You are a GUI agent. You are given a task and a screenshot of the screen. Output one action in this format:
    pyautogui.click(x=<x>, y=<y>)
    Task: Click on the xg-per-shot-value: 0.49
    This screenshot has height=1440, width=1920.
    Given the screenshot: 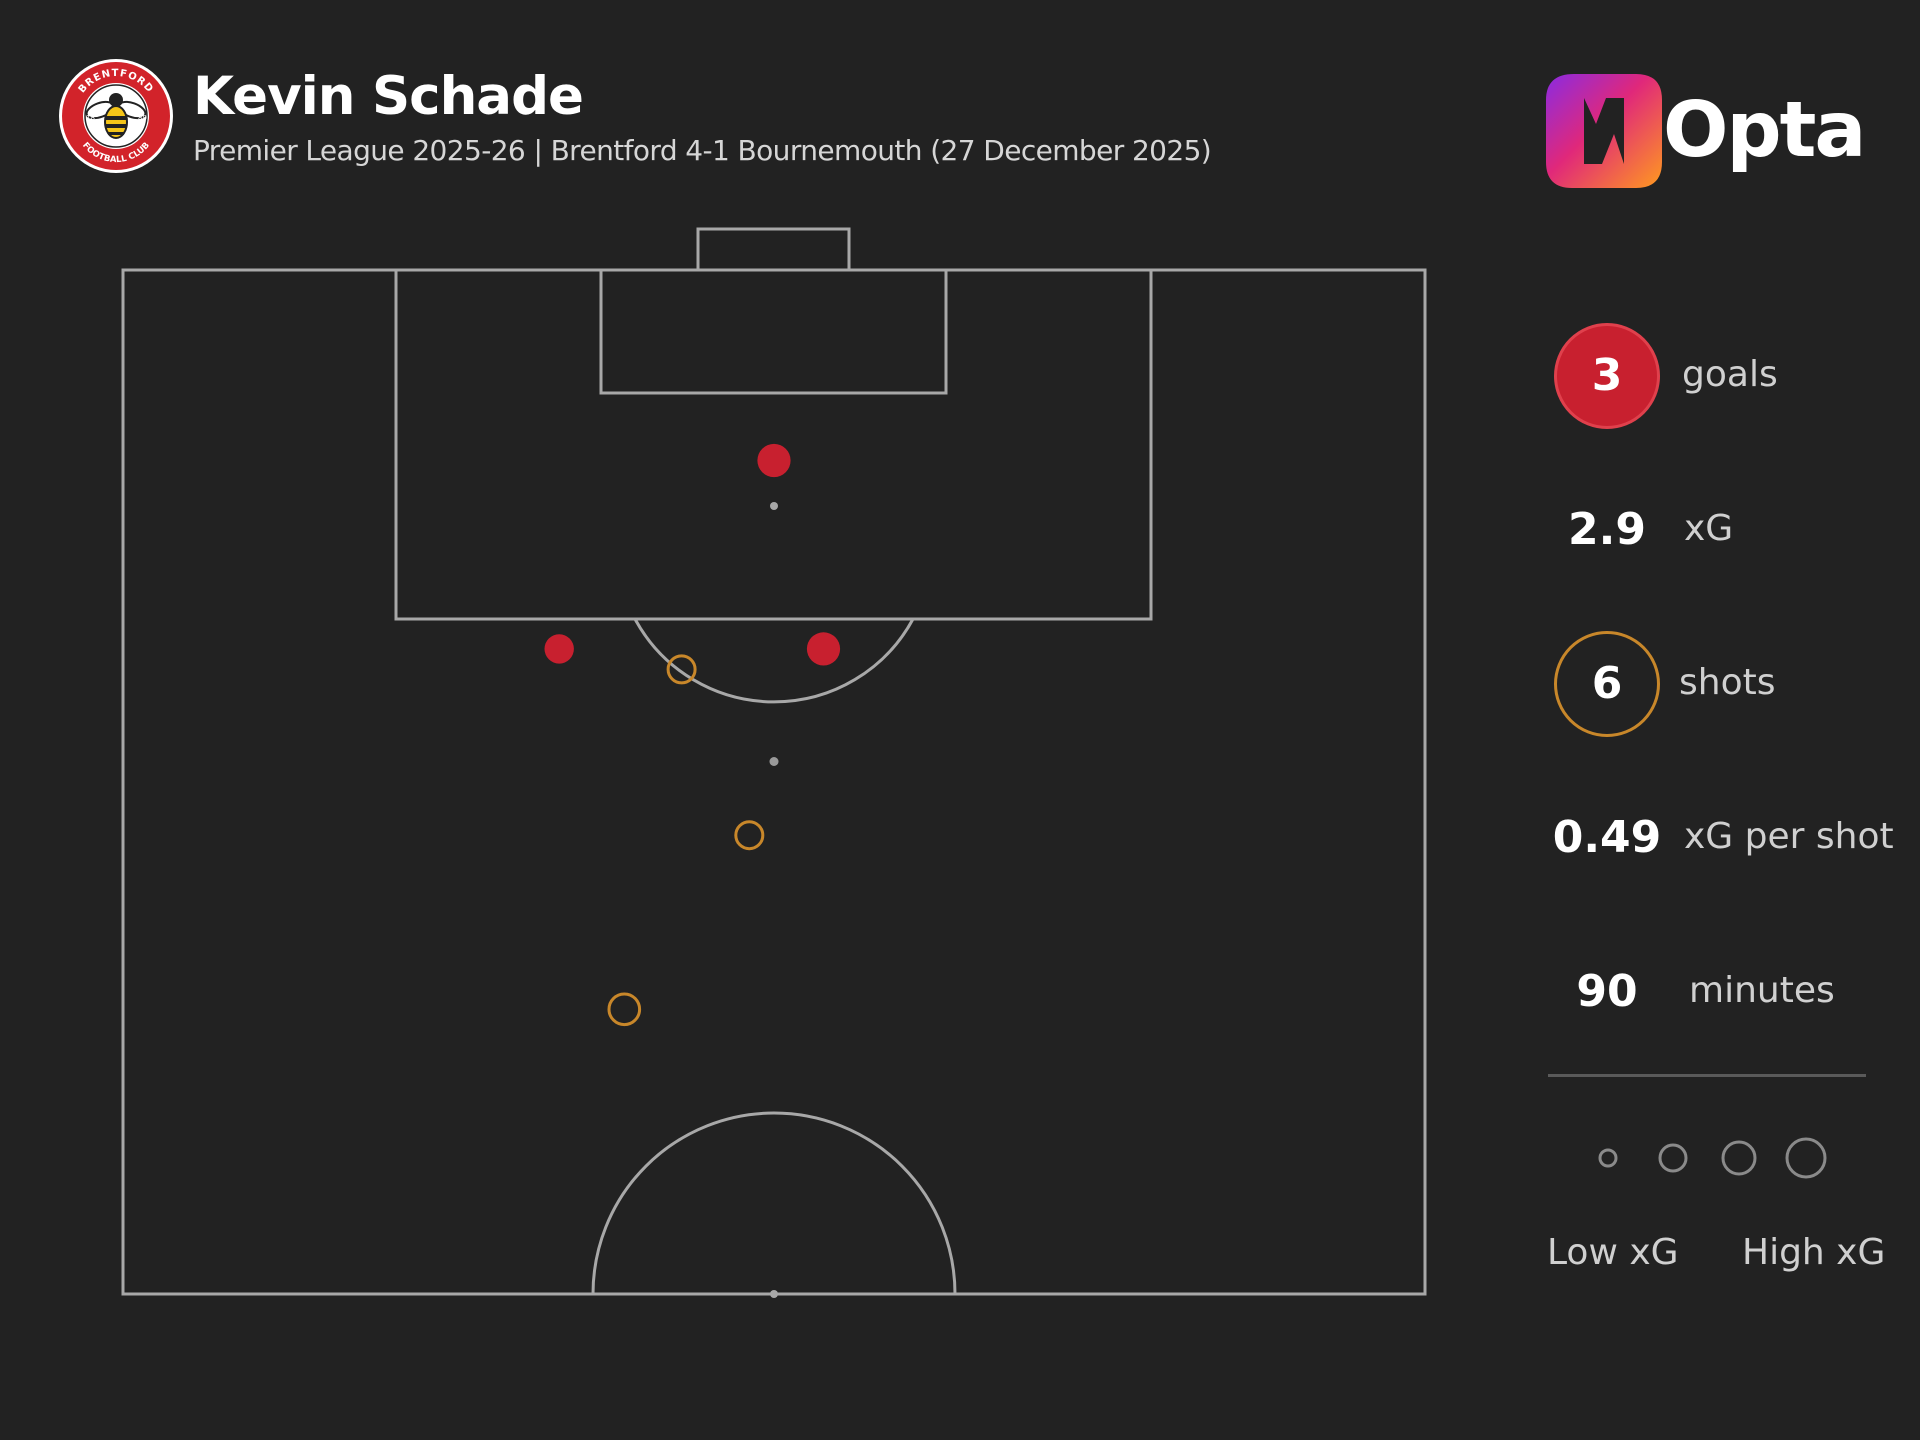 What is the action you would take?
    pyautogui.click(x=1607, y=837)
    